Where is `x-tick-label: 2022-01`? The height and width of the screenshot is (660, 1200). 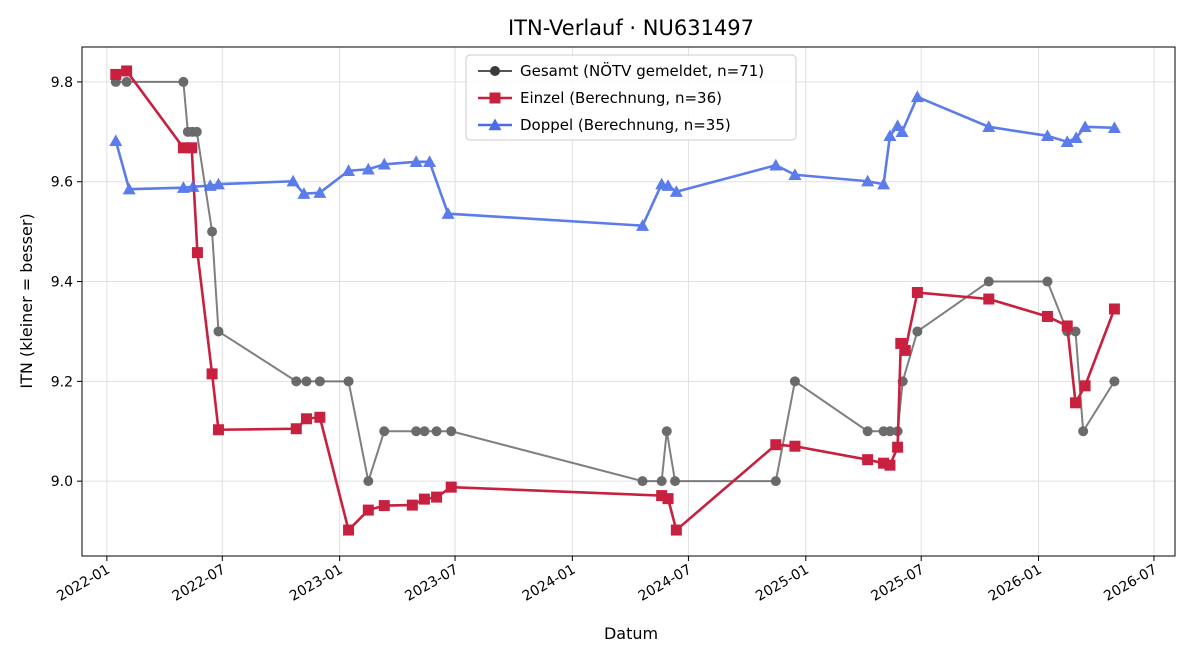
x-tick-label: 2022-01 is located at coordinates (83, 583).